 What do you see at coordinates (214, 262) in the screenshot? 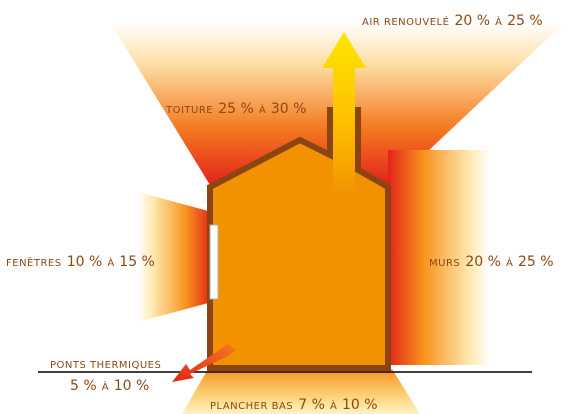
I see `window-frame` at bounding box center [214, 262].